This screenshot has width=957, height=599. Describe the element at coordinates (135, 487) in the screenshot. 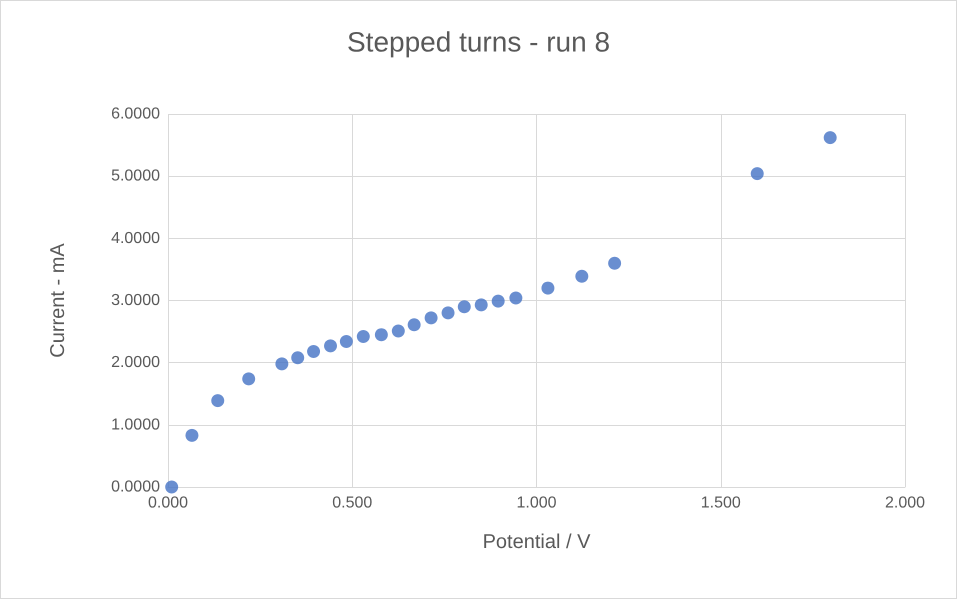

I see `y-tick-label: 0.0000` at that location.